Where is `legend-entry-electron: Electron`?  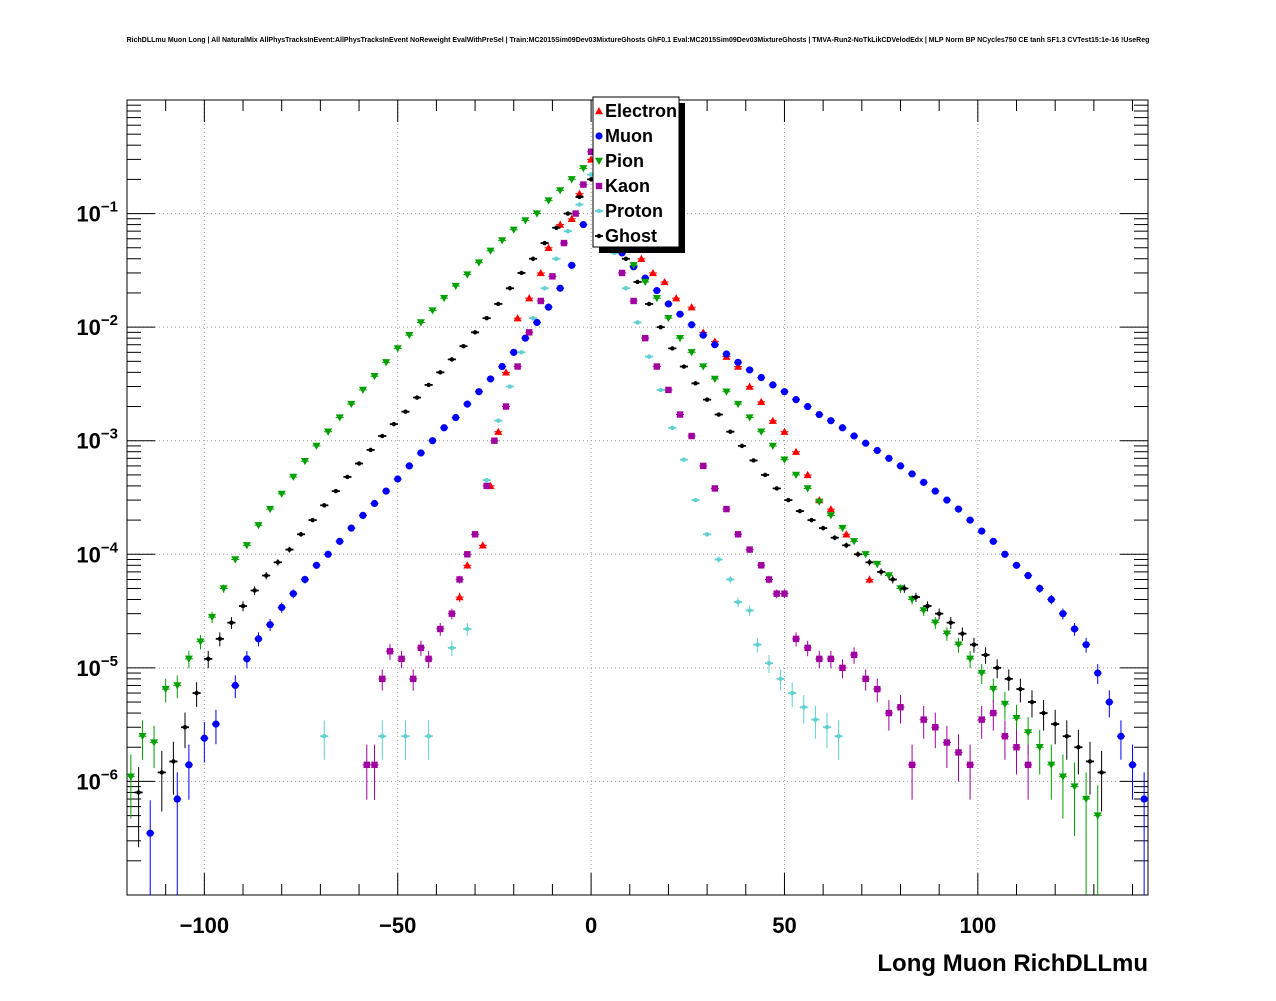
legend-entry-electron: Electron is located at coordinates (636, 111).